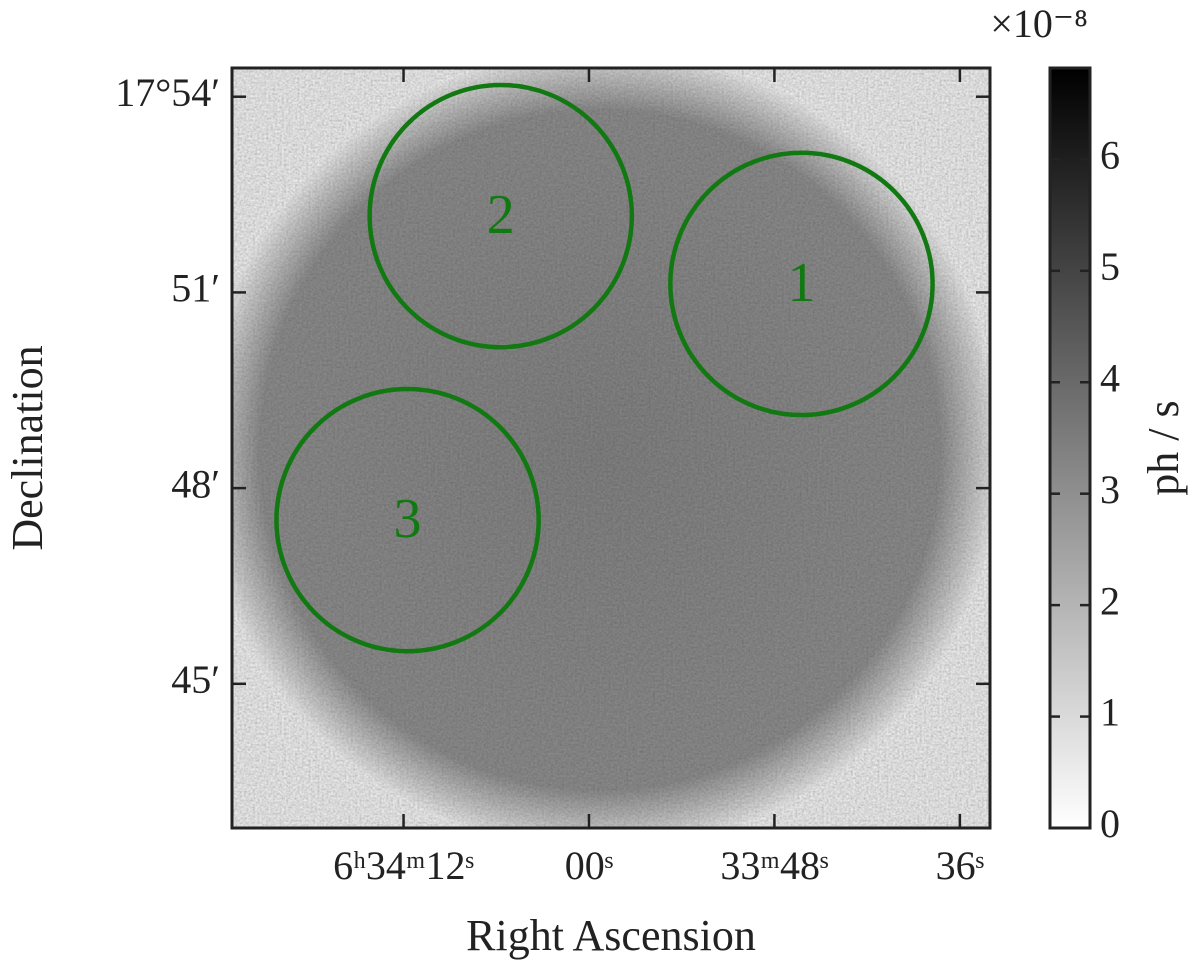 This screenshot has height=979, width=1200. Describe the element at coordinates (960, 865) in the screenshot. I see `x-tick-label: 36ˢ` at that location.